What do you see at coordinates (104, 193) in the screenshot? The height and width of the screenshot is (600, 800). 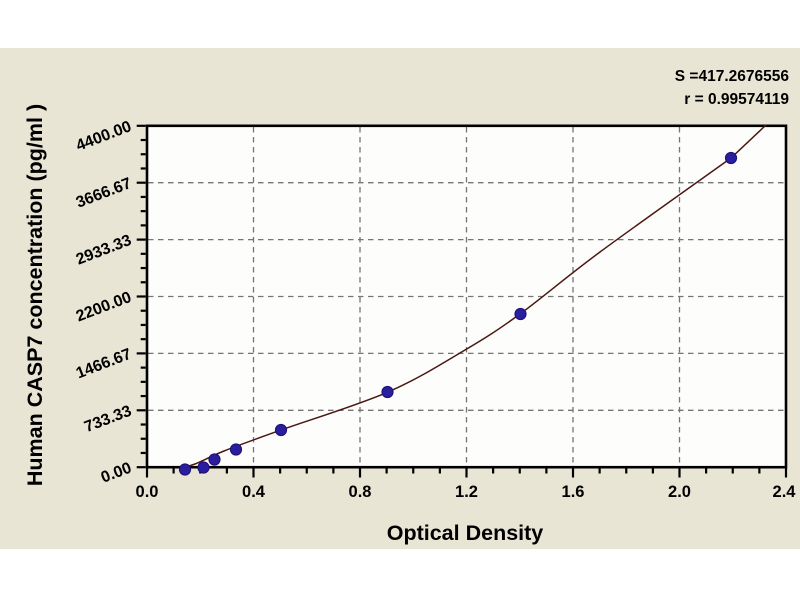 I see `svg-text: 3666.67` at bounding box center [104, 193].